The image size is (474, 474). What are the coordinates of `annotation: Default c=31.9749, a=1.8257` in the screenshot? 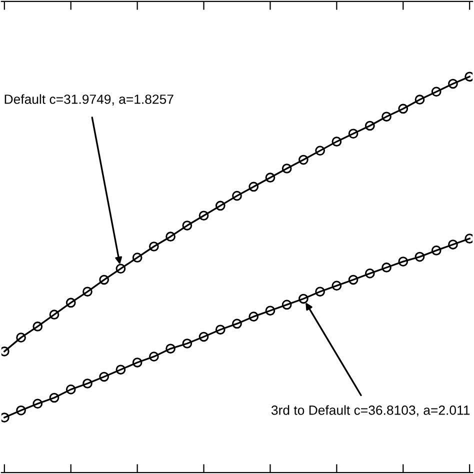 It's located at (89, 100).